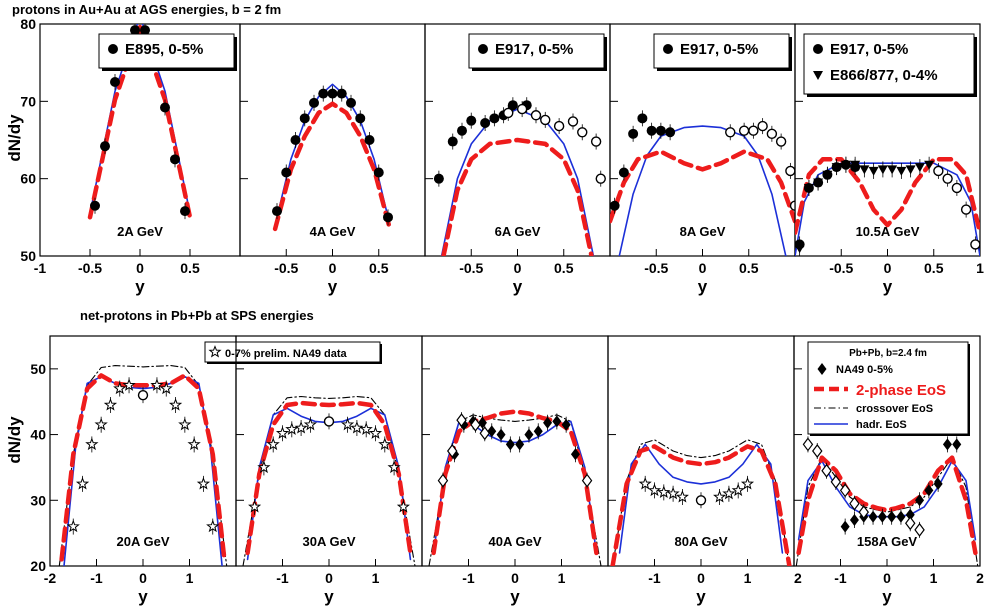 The height and width of the screenshot is (610, 984). I want to click on energy-label: 40A GeV, so click(515, 541).